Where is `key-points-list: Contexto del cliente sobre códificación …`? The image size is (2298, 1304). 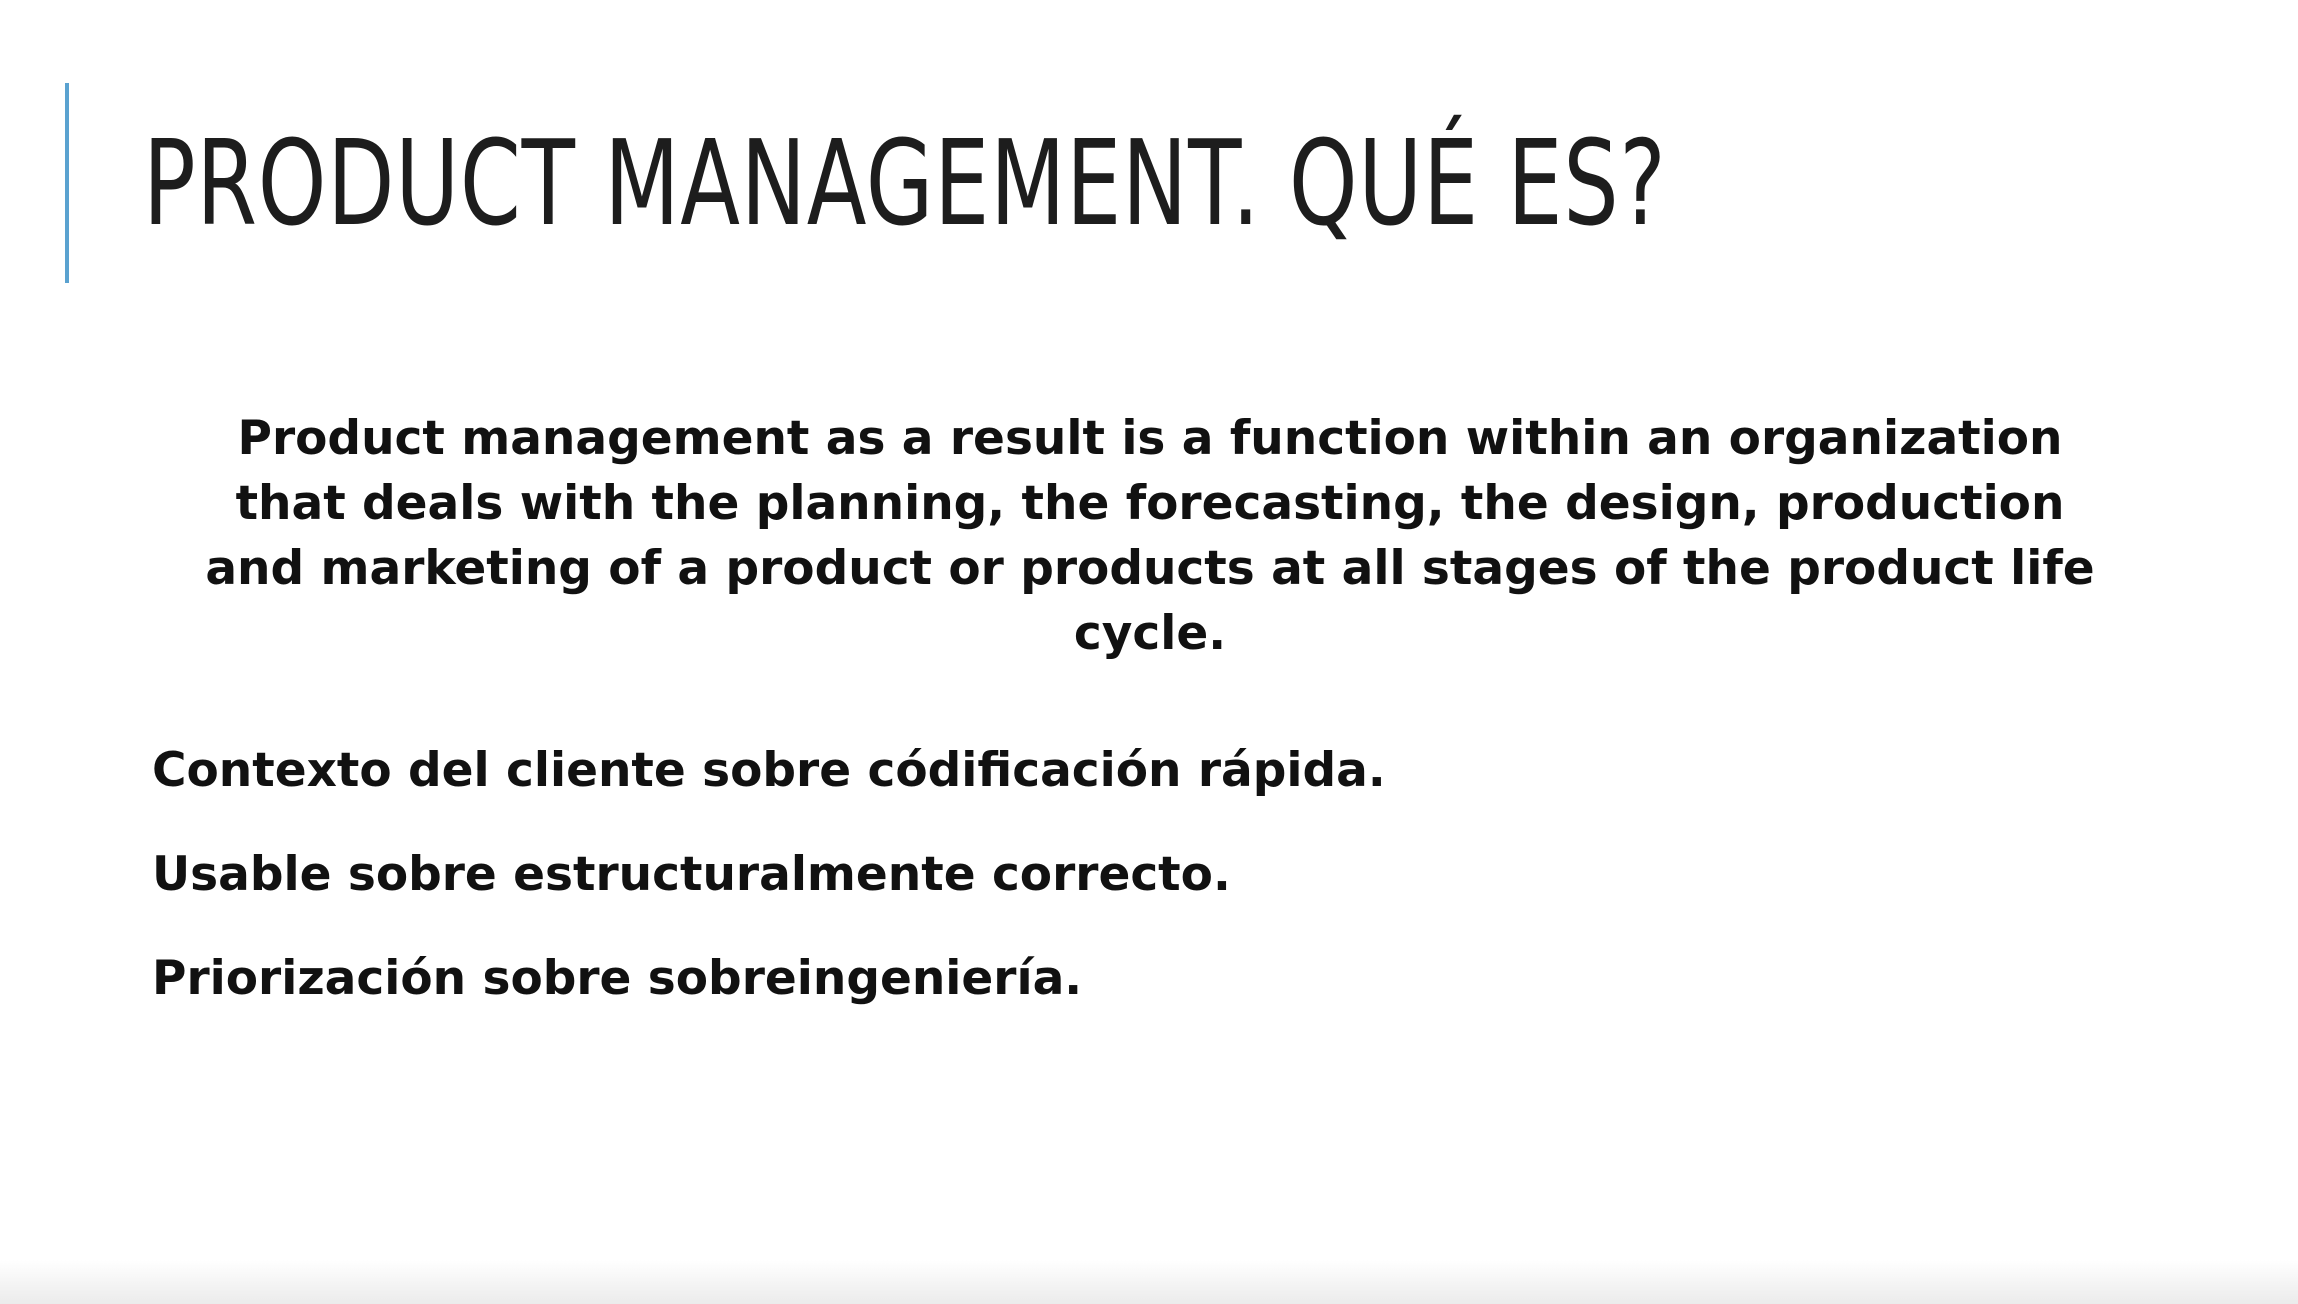 key-points-list: Contexto del cliente sobre códificación … is located at coordinates (769, 897).